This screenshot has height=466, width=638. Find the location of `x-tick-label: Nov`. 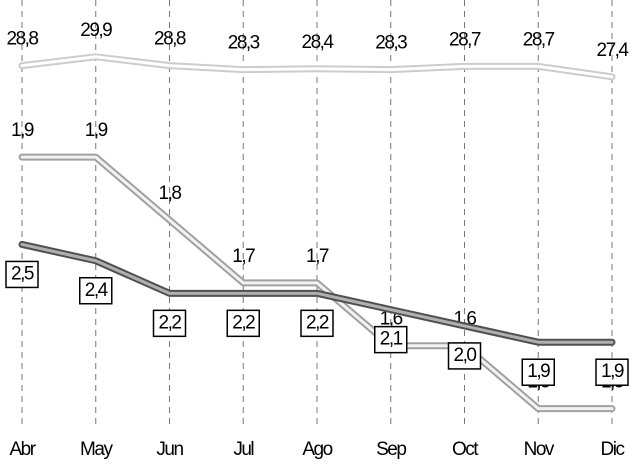

x-tick-label: Nov is located at coordinates (539, 449).